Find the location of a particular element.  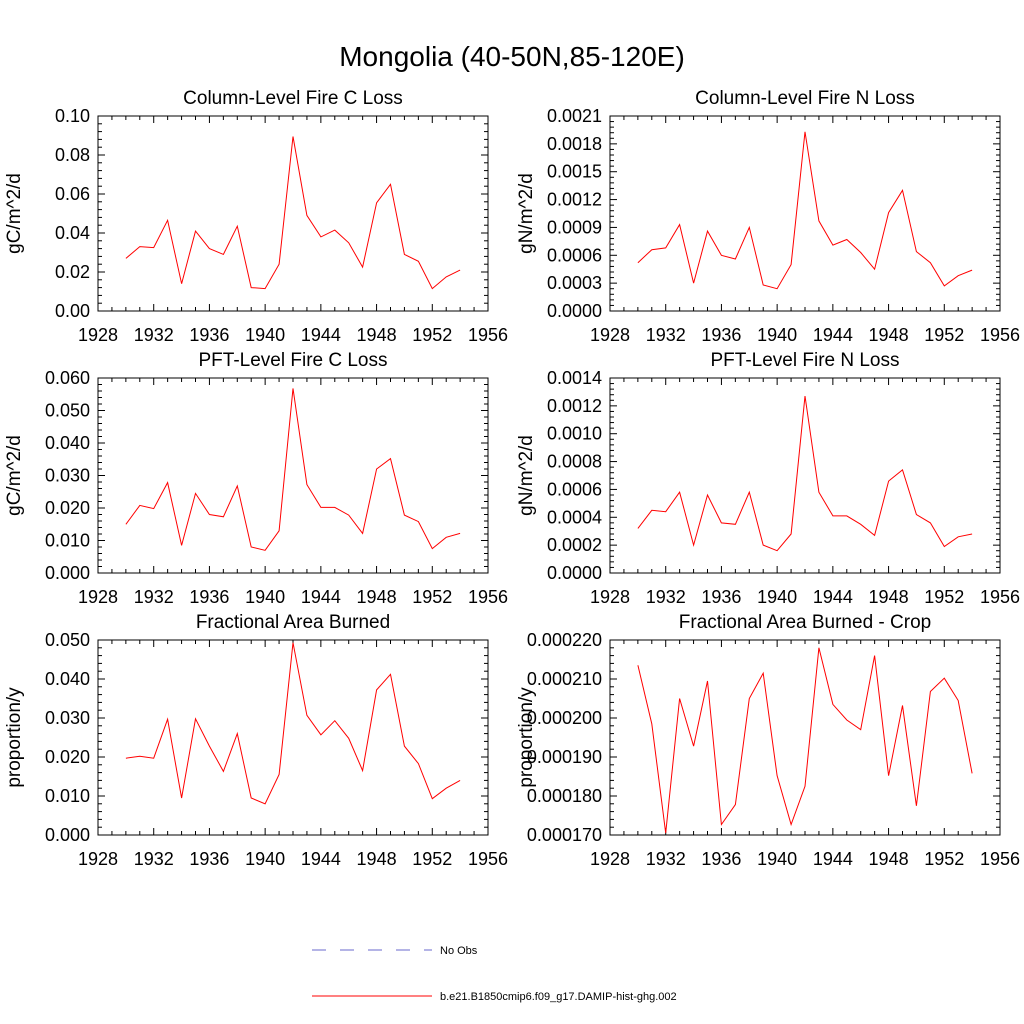

y-tick-label: 0.0004 is located at coordinates (574, 517).